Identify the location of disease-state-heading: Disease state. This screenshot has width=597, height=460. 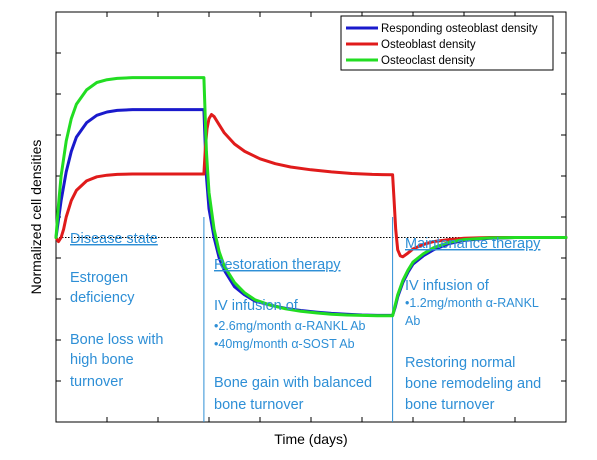
(114, 239).